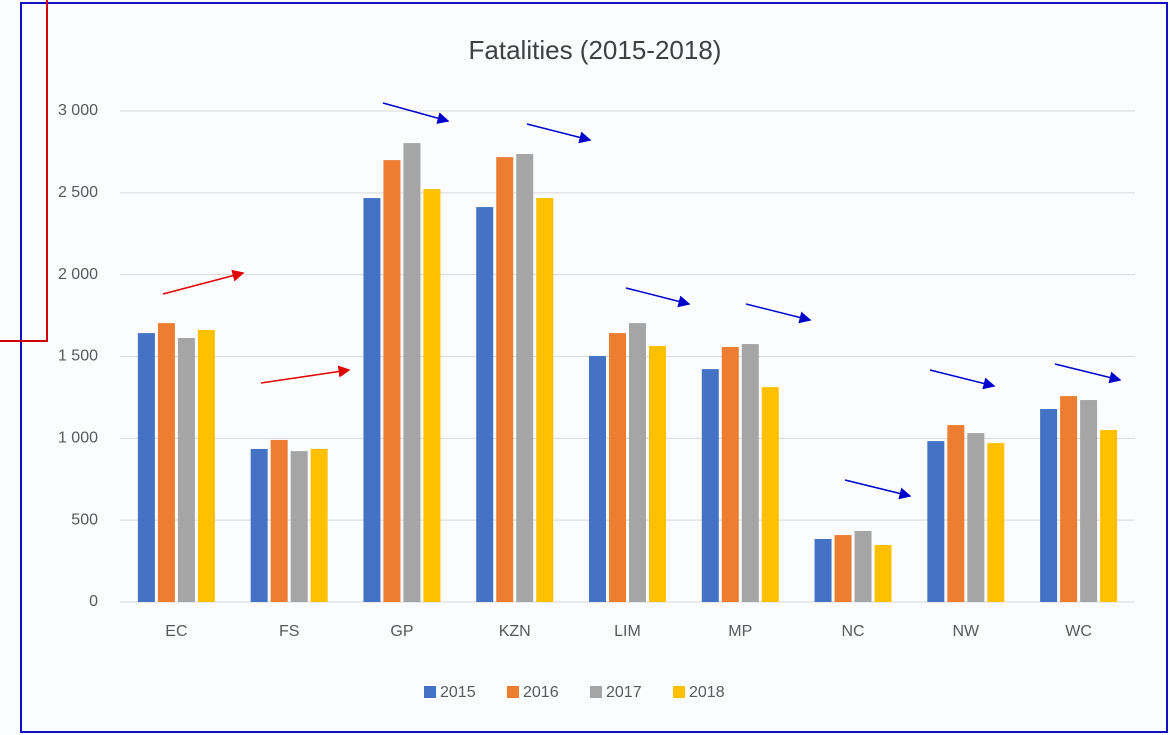 Image resolution: width=1170 pixels, height=735 pixels. I want to click on y-tick-label: 3 000, so click(78, 110).